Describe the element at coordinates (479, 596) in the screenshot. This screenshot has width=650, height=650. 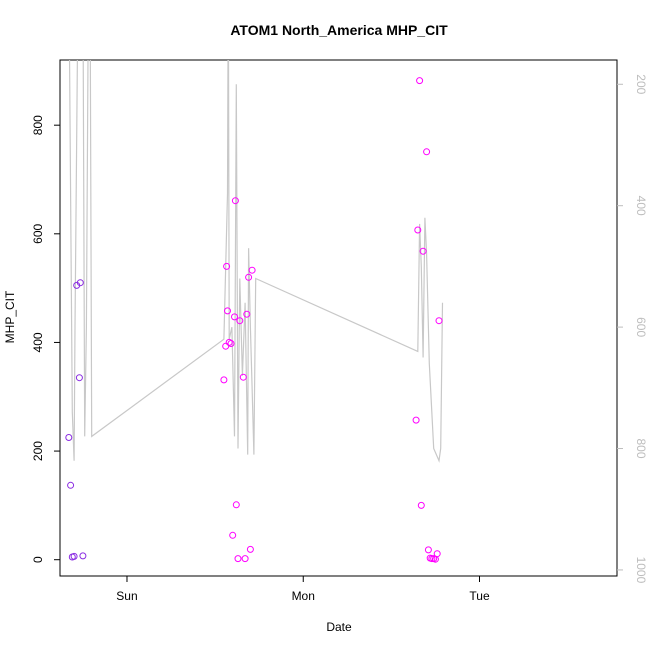
I see `x-tick-label: Tue` at that location.